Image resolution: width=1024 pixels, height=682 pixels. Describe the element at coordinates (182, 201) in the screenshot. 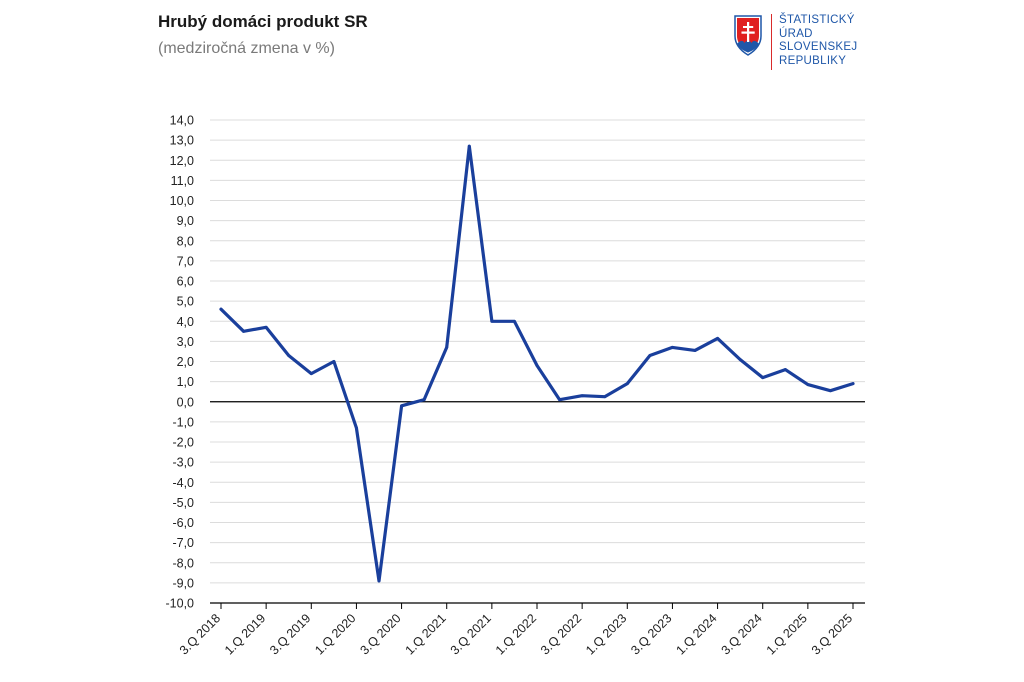

I see `y-tick-label: 10,0` at that location.